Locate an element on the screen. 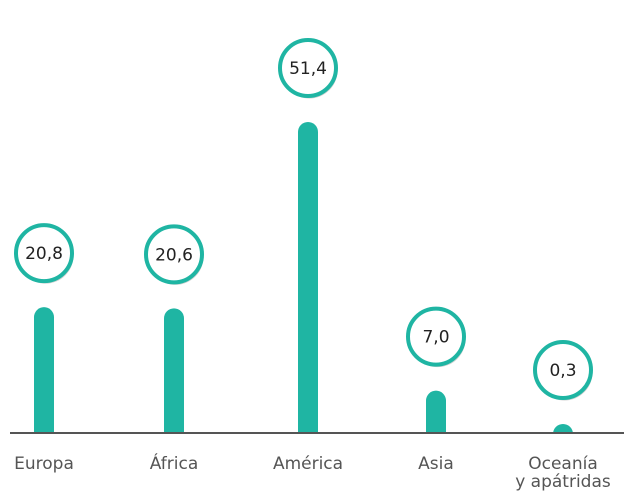 The image size is (624, 492). data-label-2: 51,4 is located at coordinates (308, 69).